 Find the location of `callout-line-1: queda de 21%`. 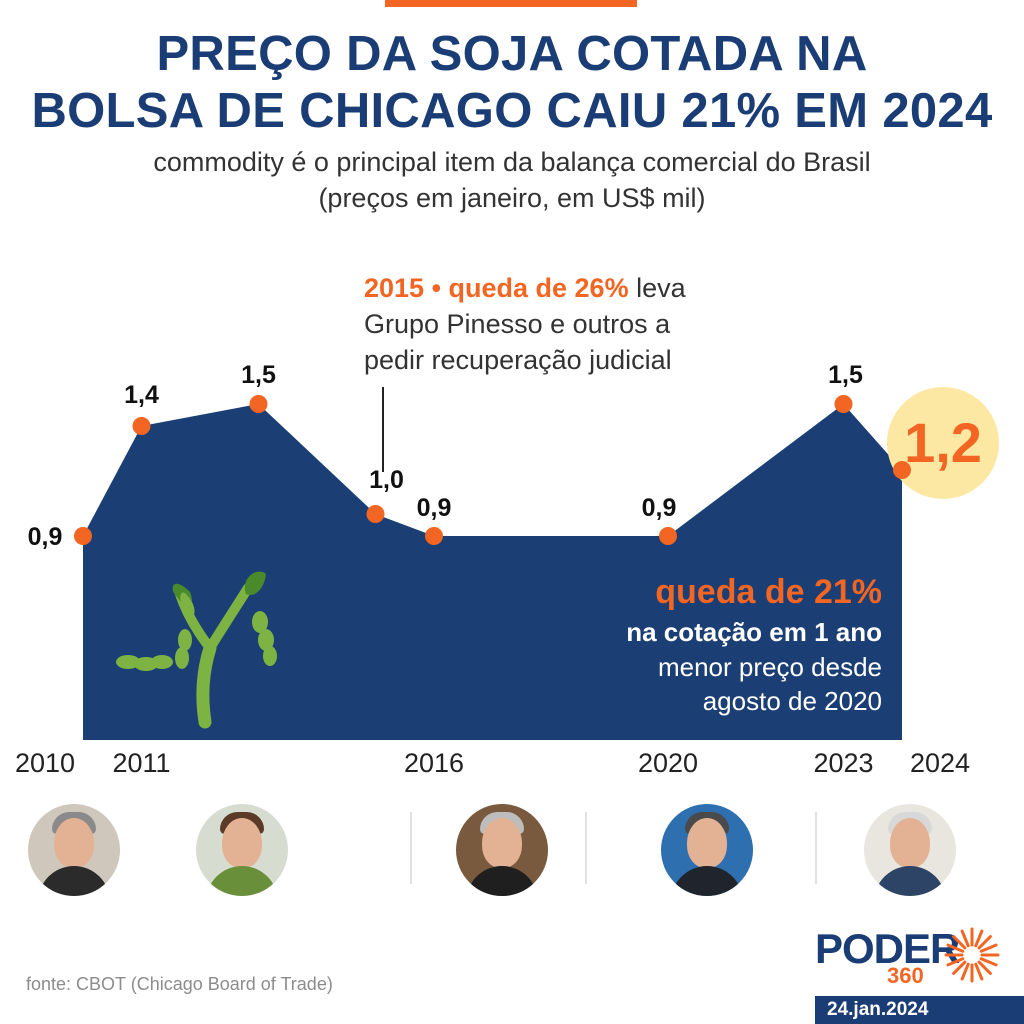

callout-line-1: queda de 21% is located at coordinates (768, 592).